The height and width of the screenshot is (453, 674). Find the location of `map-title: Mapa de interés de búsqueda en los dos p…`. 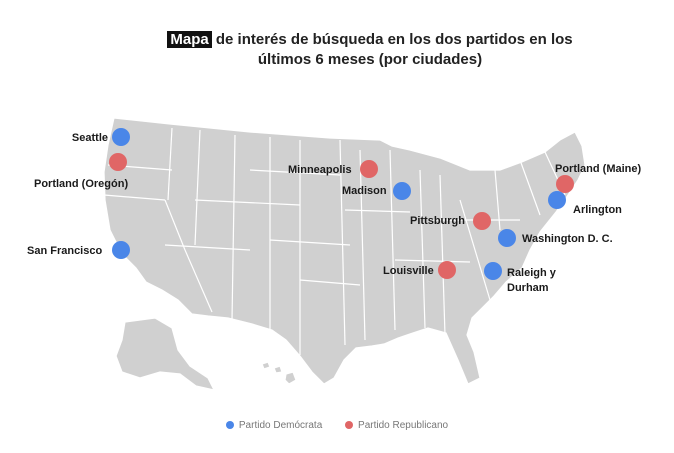

map-title: Mapa de interés de búsqueda en los dos p… is located at coordinates (370, 50).